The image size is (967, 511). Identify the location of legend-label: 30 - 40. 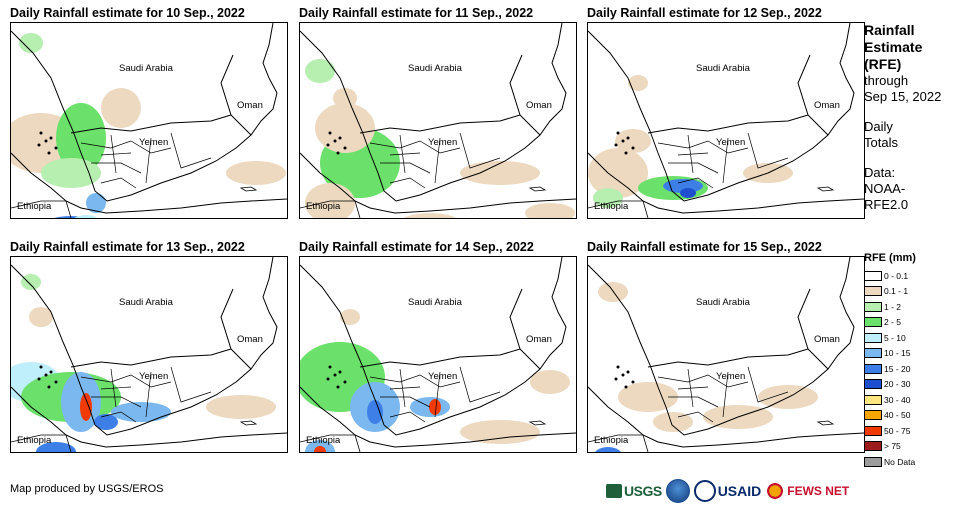
(897, 399).